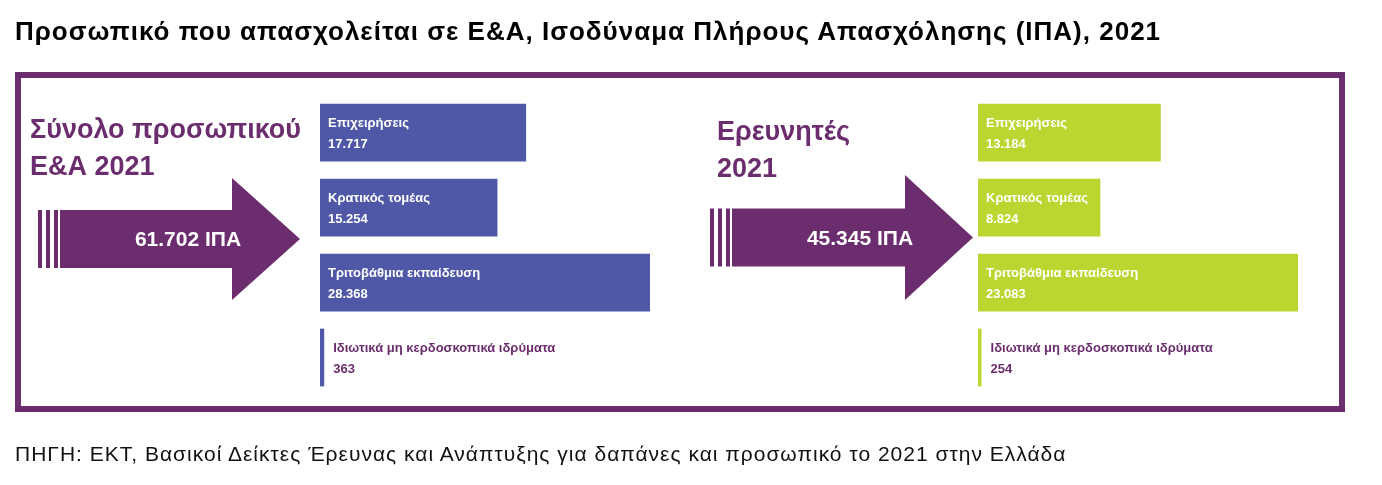 The image size is (1382, 485). I want to click on data-label: 15.254, so click(348, 219).